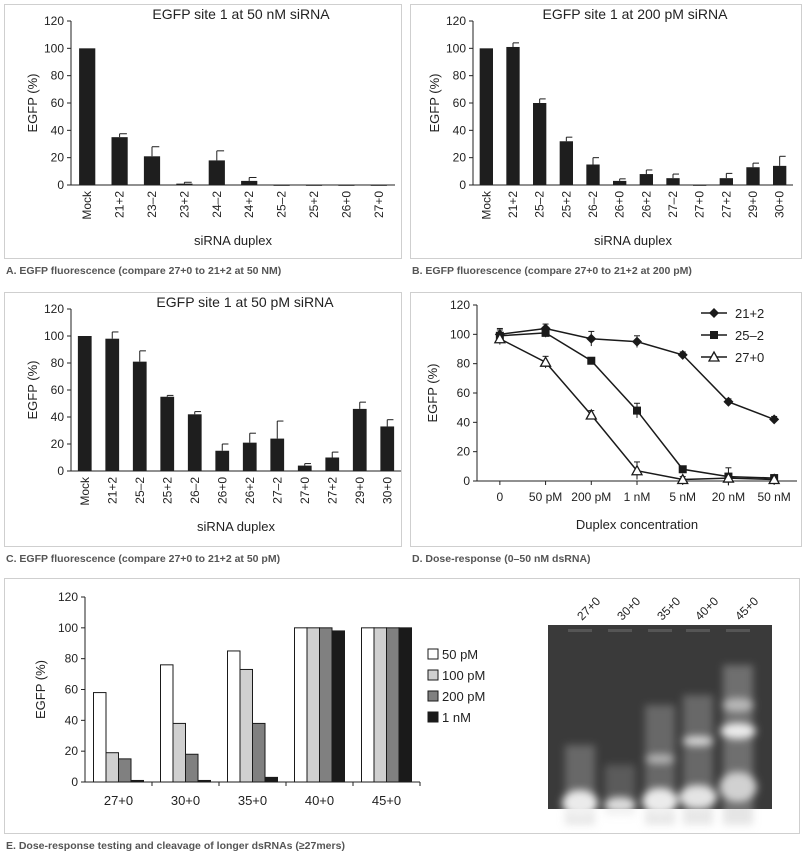  What do you see at coordinates (749, 313) in the screenshot?
I see `legend-label: 21+2` at bounding box center [749, 313].